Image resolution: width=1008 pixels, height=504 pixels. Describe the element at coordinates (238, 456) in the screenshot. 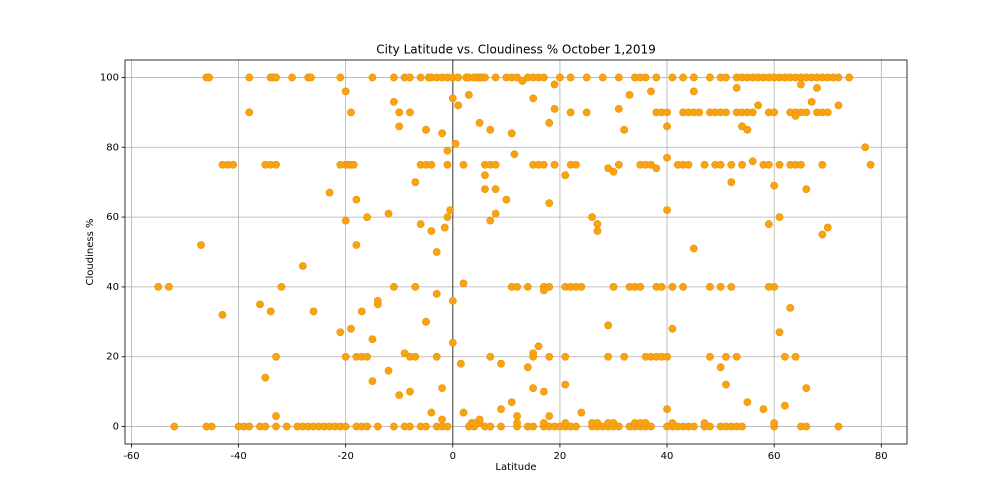

I see `x-tick-label: -40` at that location.